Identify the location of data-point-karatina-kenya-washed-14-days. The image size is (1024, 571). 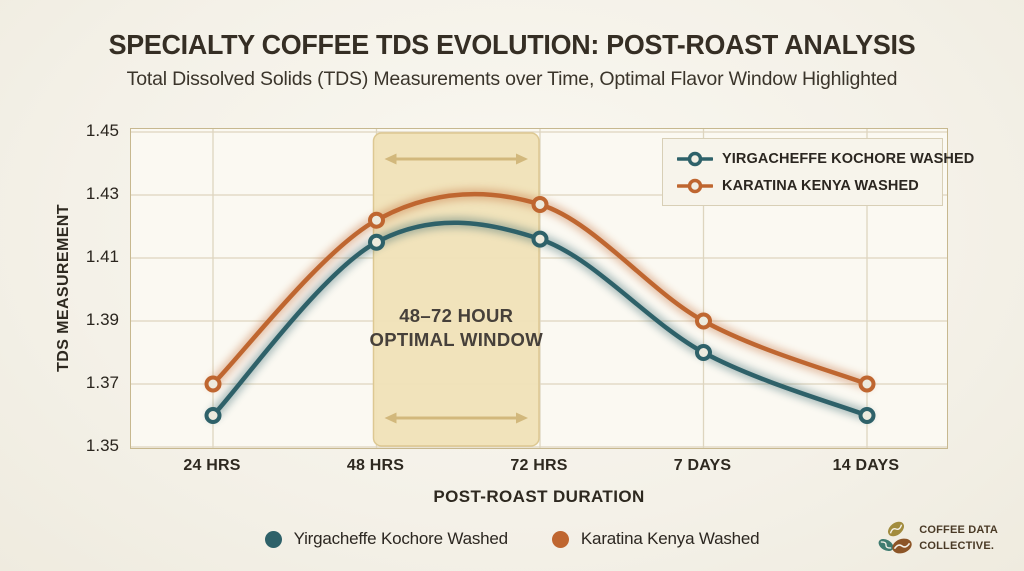
(867, 384).